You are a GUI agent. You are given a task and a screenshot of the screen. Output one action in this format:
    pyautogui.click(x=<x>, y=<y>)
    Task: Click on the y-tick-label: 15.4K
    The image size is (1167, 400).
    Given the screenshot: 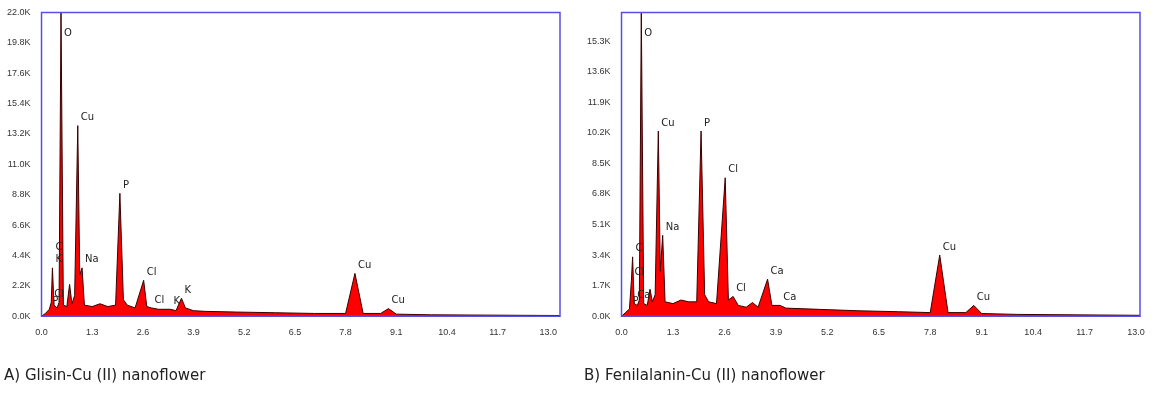 What is the action you would take?
    pyautogui.click(x=18, y=103)
    